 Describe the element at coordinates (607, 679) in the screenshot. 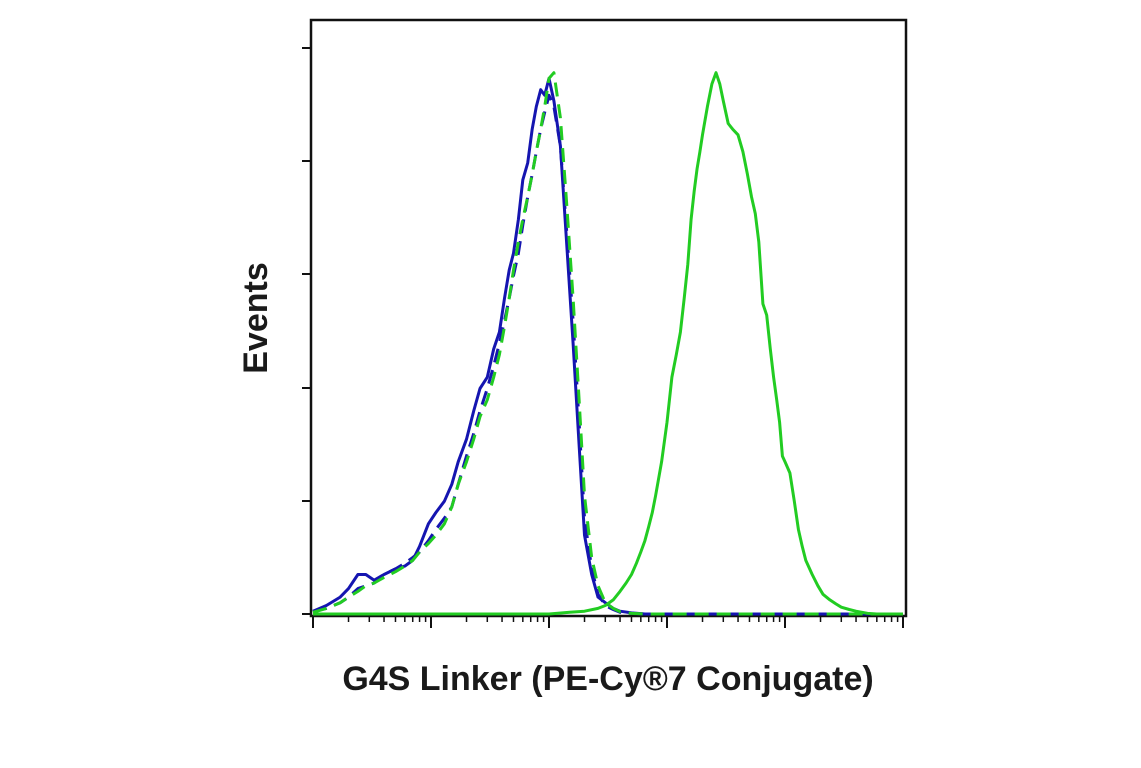

I see `x-axis-title: G4S Linker (PE-Cy®7 Conjugate)` at that location.